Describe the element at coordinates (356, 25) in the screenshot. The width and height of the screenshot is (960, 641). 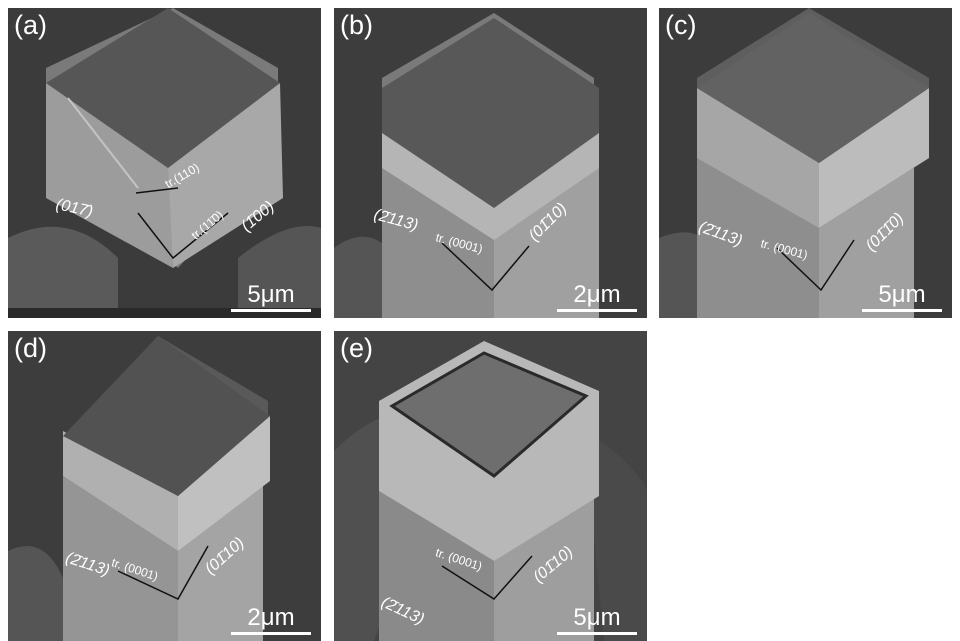
I see `panel-label: (b)` at that location.